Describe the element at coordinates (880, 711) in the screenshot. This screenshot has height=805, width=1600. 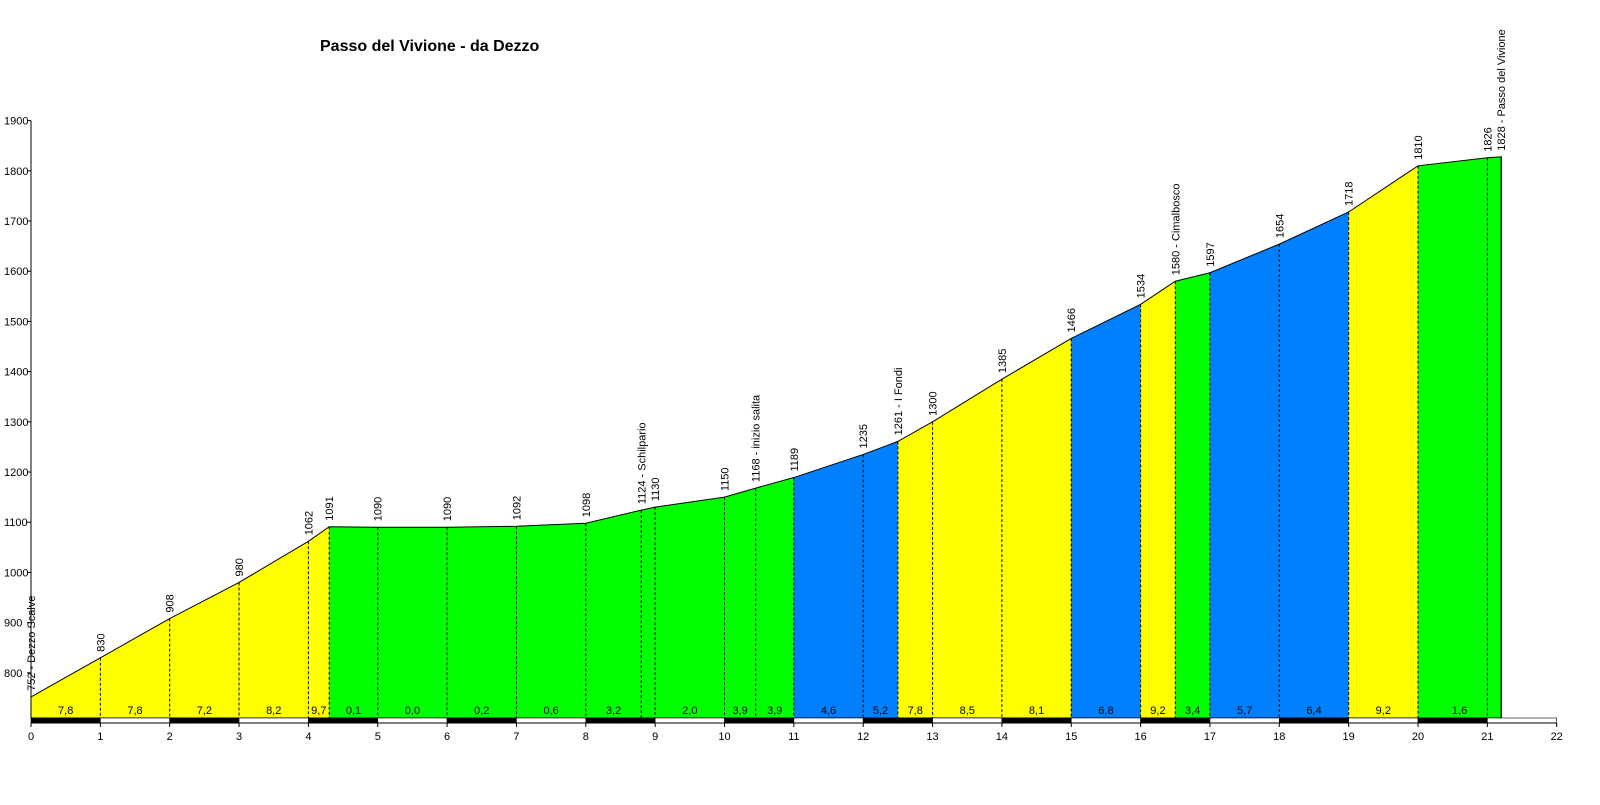
I see `gradient-label-15: 5,2` at that location.